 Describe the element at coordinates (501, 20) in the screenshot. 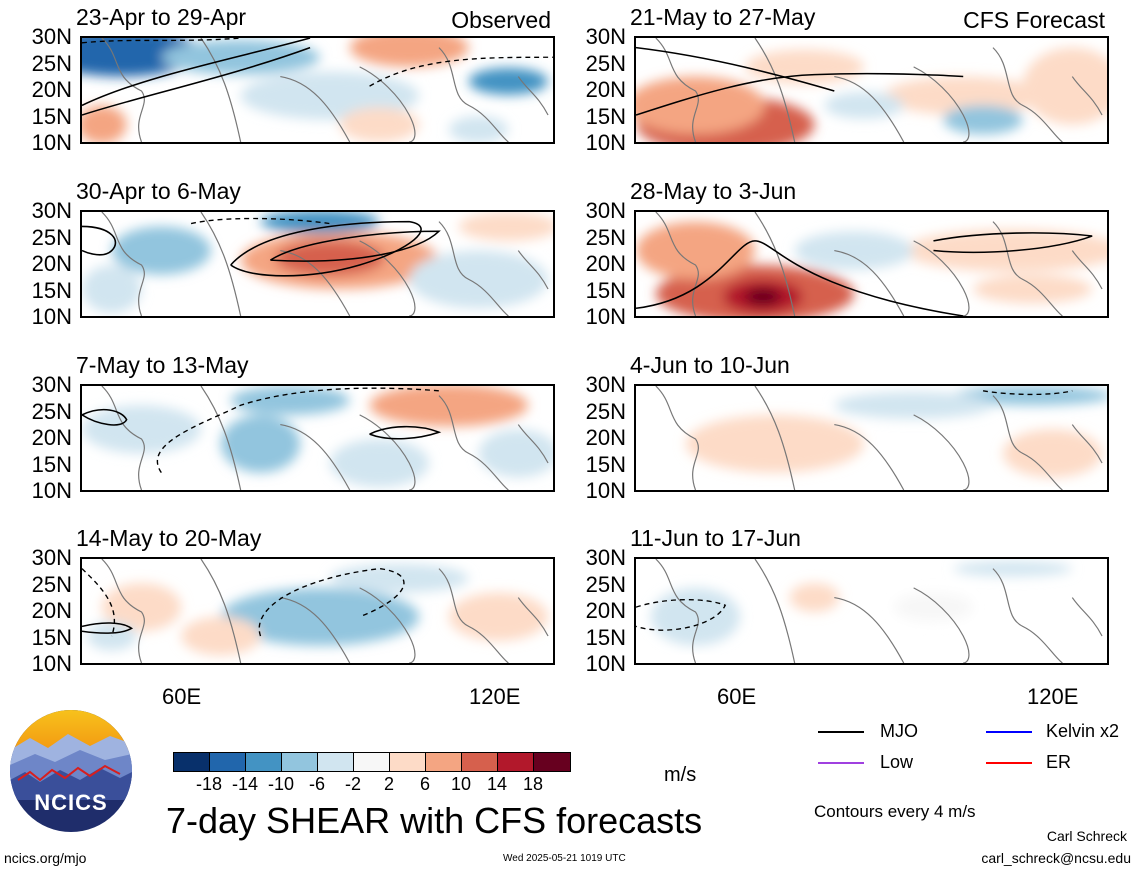

I see `panel-source-label: Observed` at that location.